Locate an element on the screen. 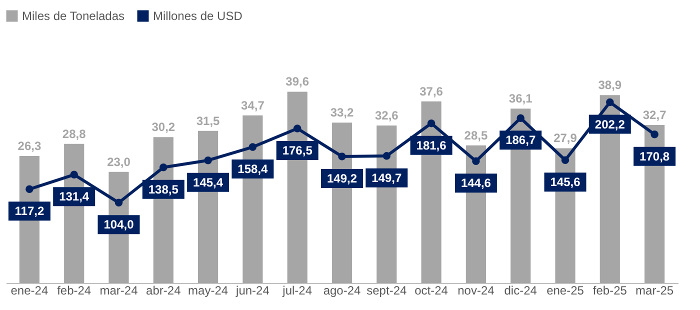  x-tick-label: mar-25 is located at coordinates (655, 291).